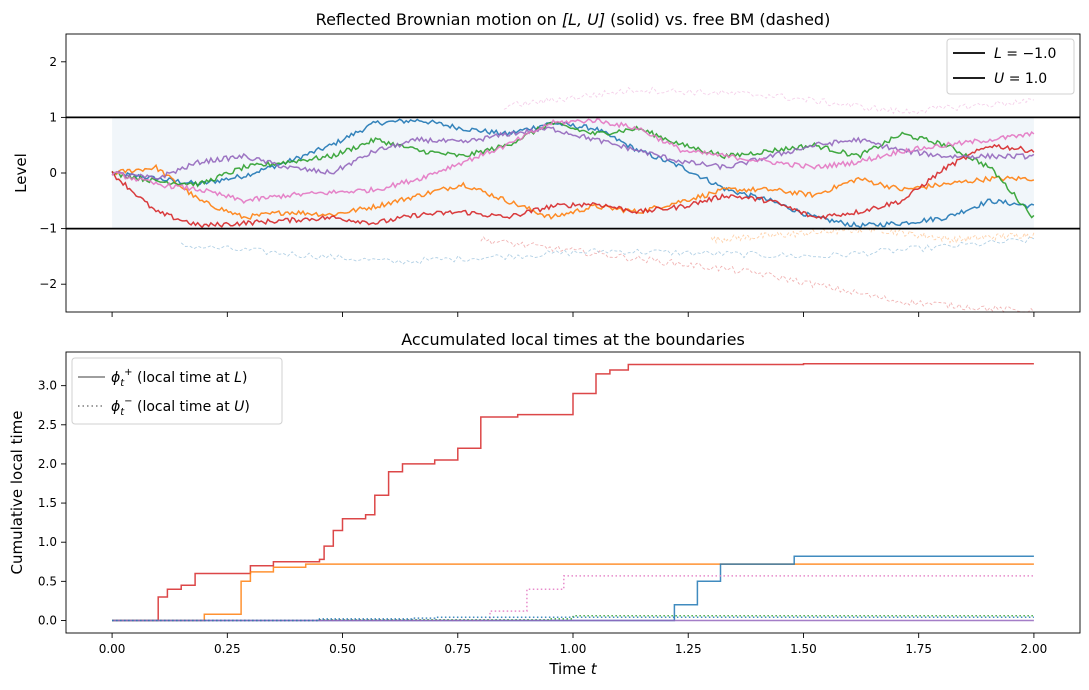 This screenshot has width=1089, height=690. Describe the element at coordinates (717, 19) in the screenshot. I see `top-title-part-3: (solid) vs. free BM (dashed)` at that location.